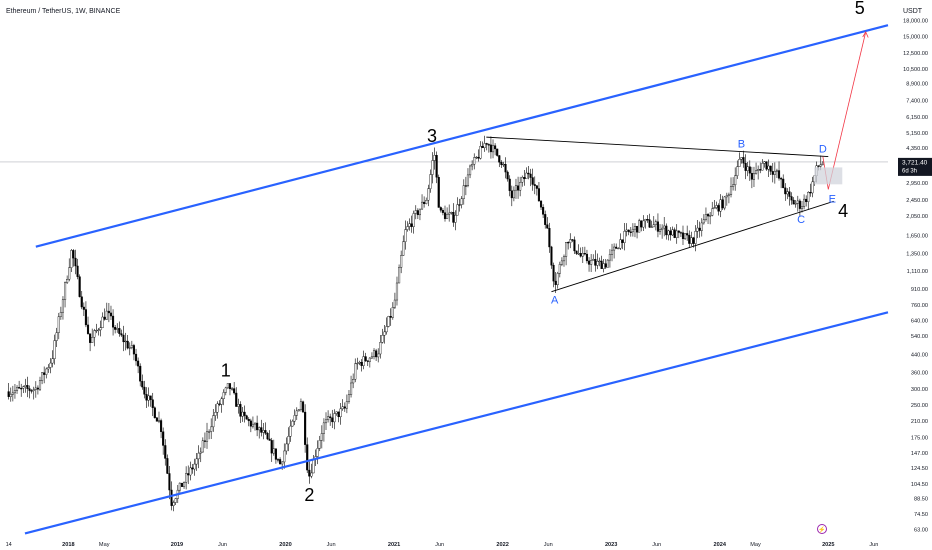  What do you see at coordinates (919, 485) in the screenshot?
I see `price-tick-label: 104.50` at bounding box center [919, 485].